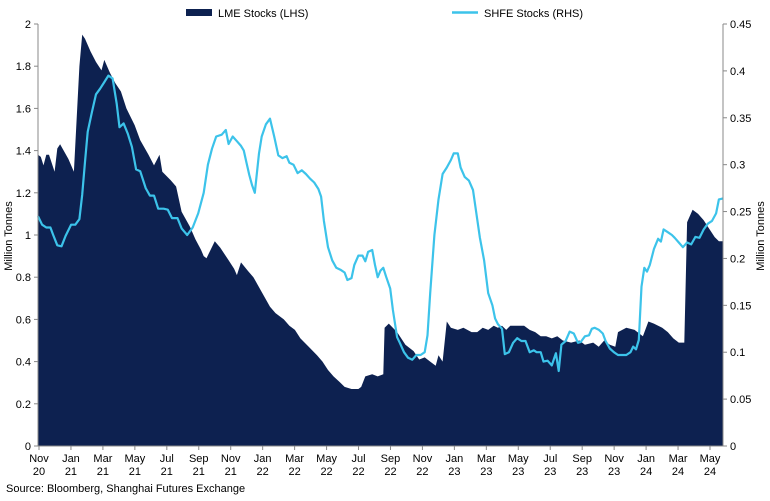 This screenshot has height=501, width=770. Describe the element at coordinates (740, 400) in the screenshot. I see `y-right-tick-label: 0.05` at that location.